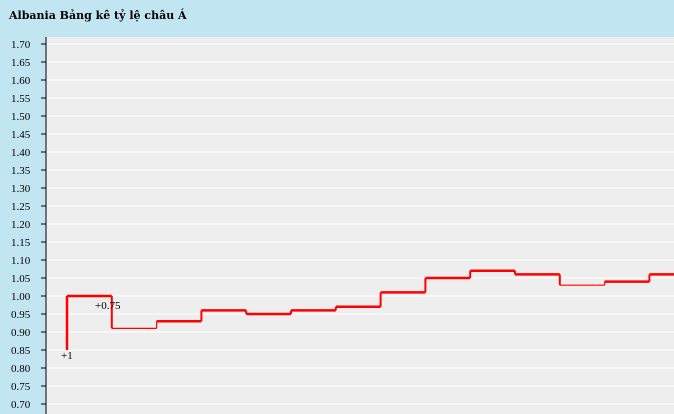 This screenshot has height=414, width=674. What do you see at coordinates (21, 225) in the screenshot?
I see `y-tick-label: 1.20` at bounding box center [21, 225].